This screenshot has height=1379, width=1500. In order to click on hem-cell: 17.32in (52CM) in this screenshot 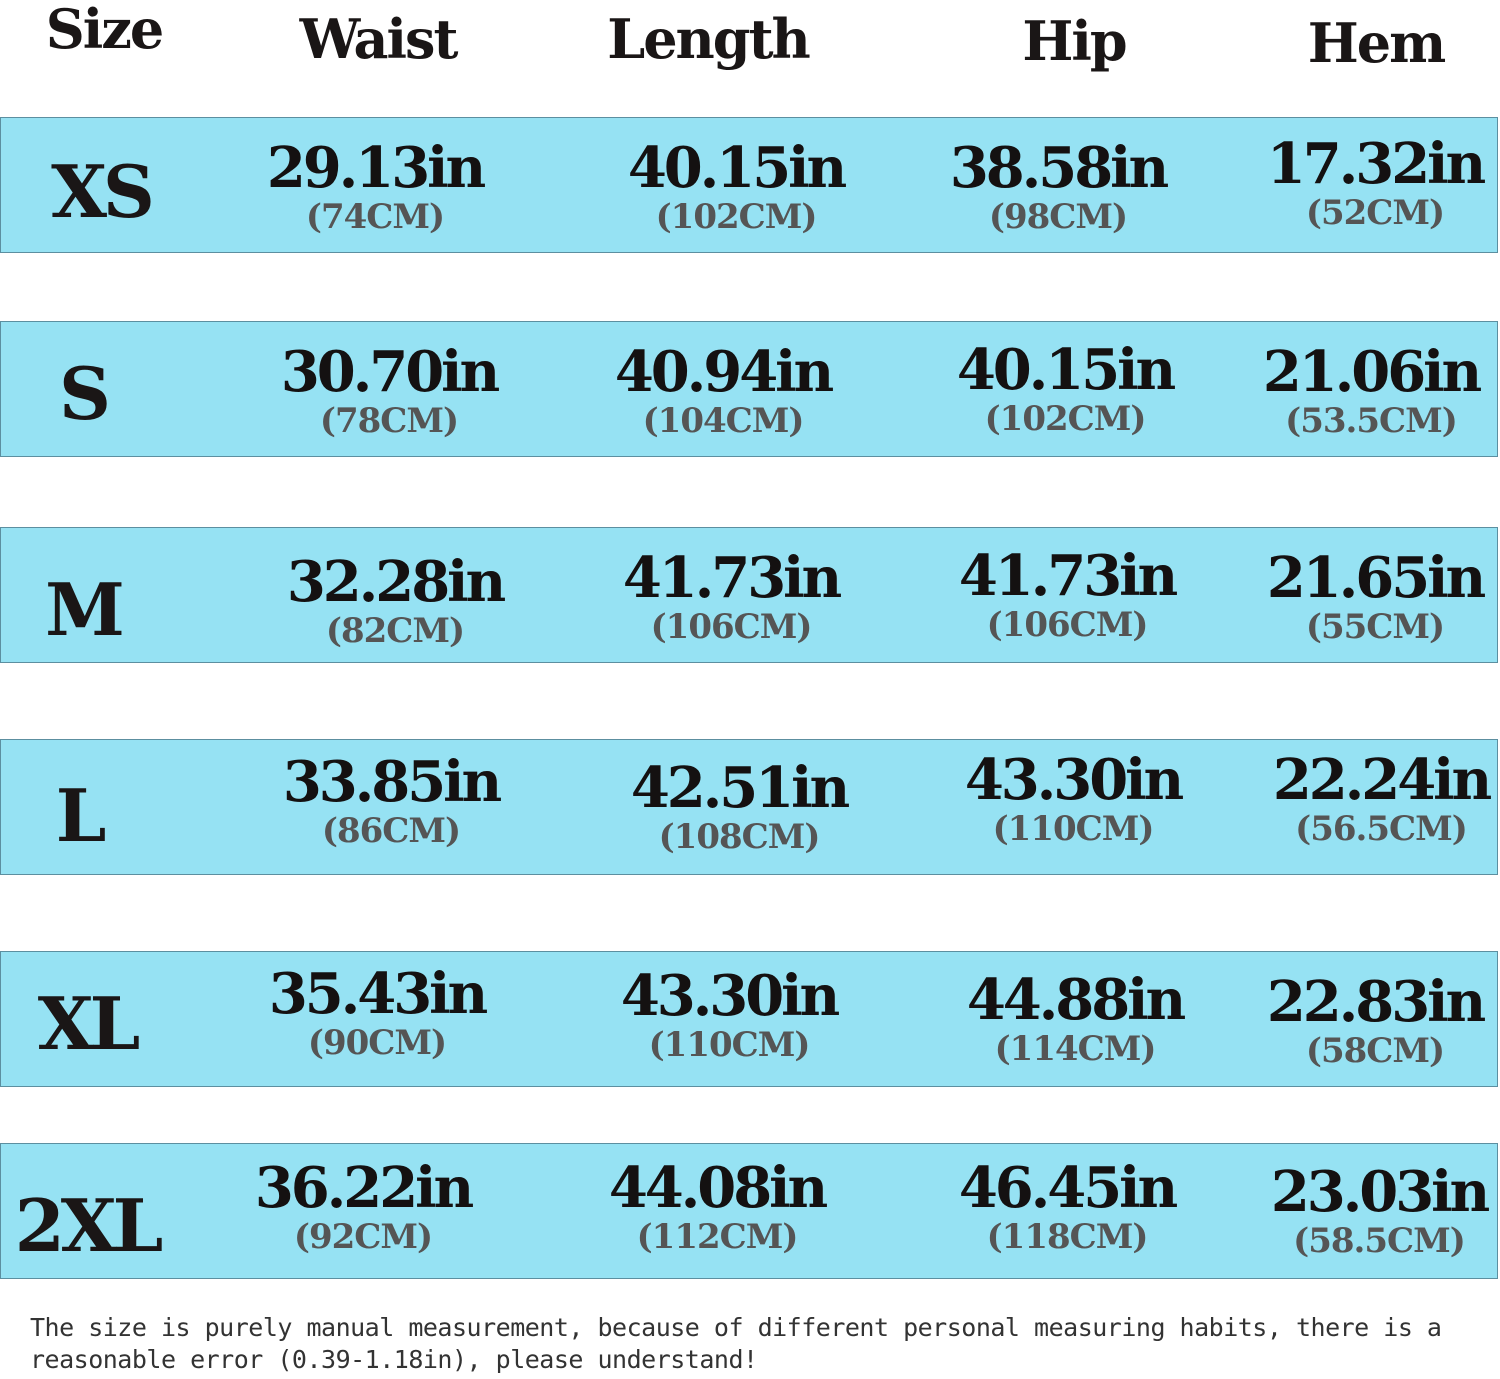, I will do `click(1362, 183)`.